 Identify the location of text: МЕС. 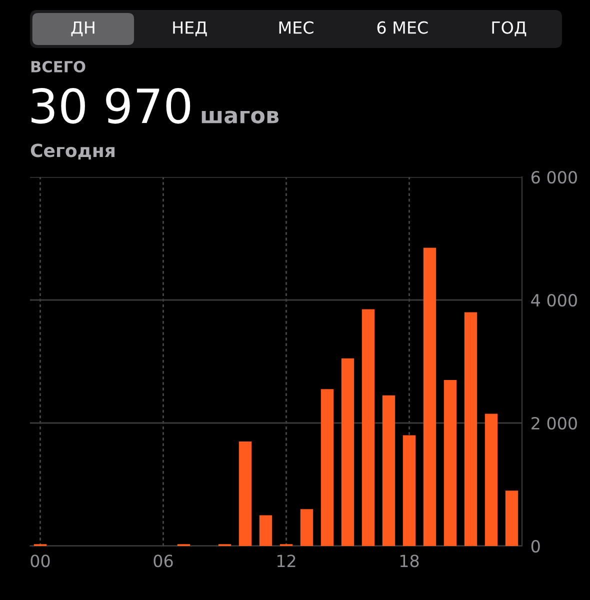
(296, 27).